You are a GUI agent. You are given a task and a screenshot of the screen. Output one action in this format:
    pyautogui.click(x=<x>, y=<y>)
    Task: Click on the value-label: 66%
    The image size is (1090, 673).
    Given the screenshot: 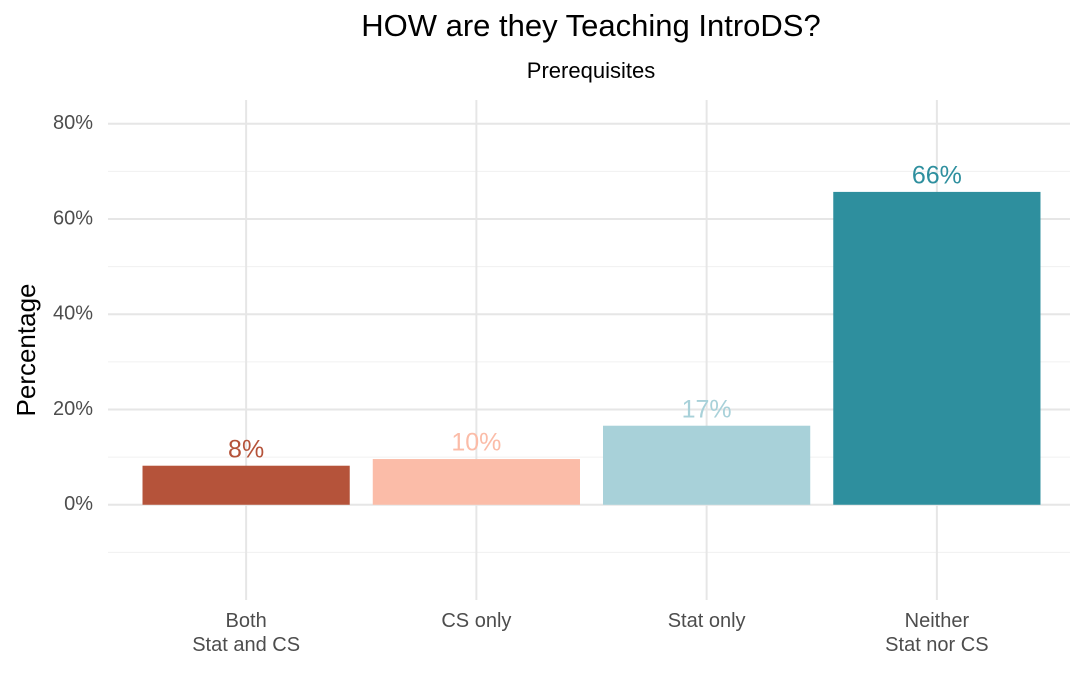 What is the action you would take?
    pyautogui.click(x=937, y=176)
    